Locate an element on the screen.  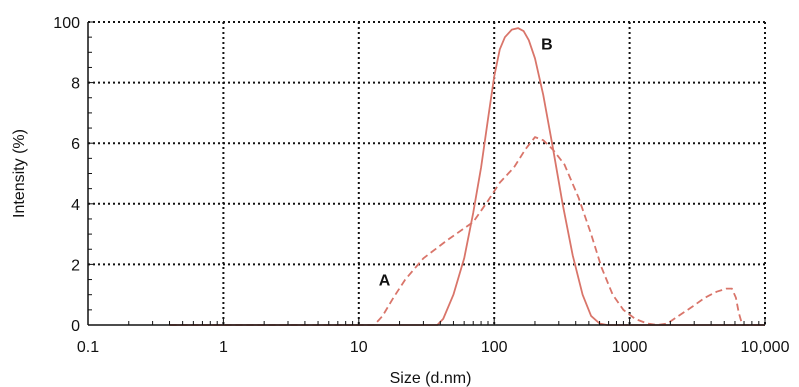
y-tick-label: 4 is located at coordinates (75, 205).